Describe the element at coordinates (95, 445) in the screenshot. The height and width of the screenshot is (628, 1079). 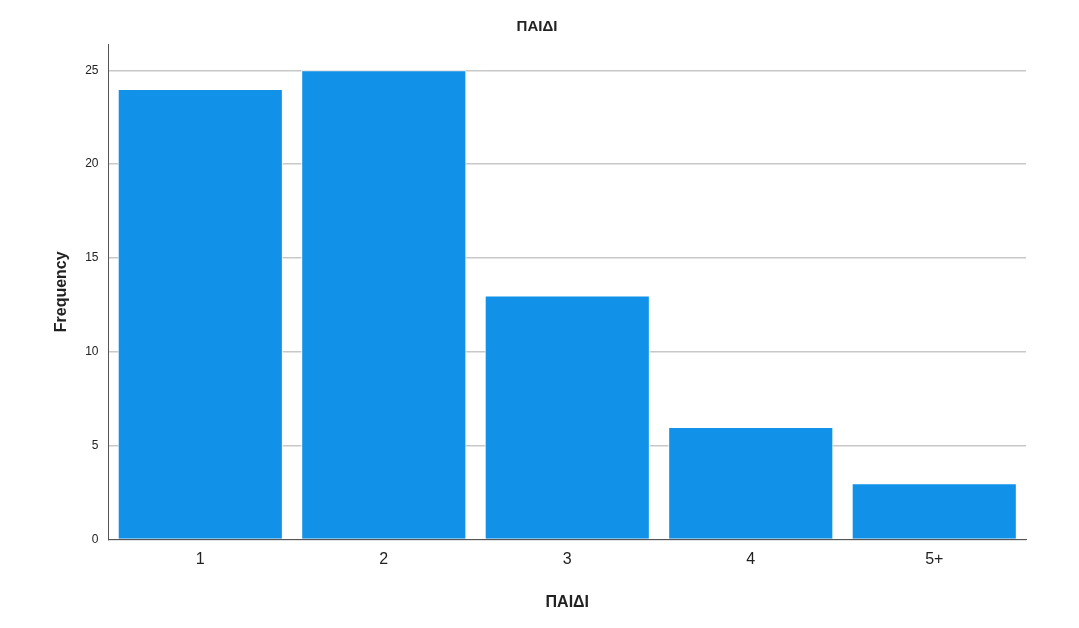
I see `y-tick-label: 5` at that location.